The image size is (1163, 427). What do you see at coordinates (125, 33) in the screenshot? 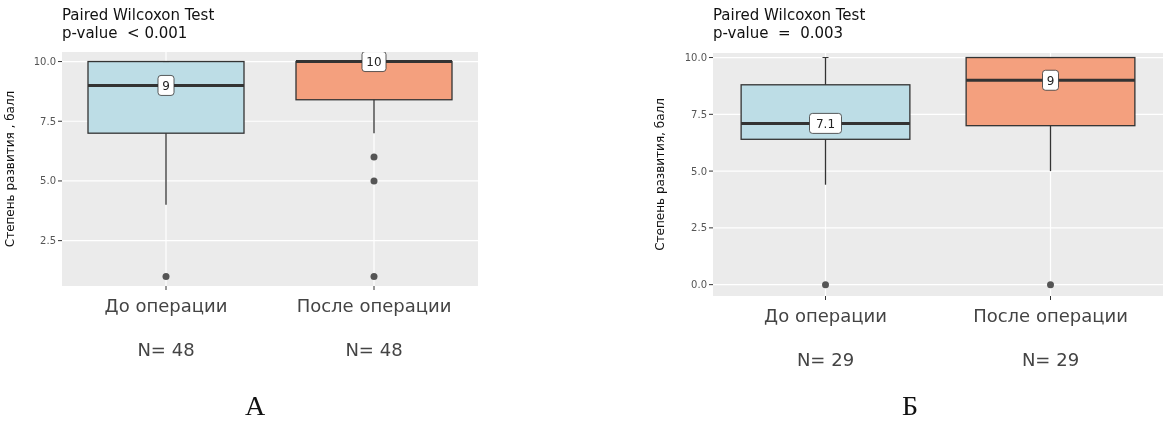
I see `chart-subtitle: p-value < 0.001` at bounding box center [125, 33].